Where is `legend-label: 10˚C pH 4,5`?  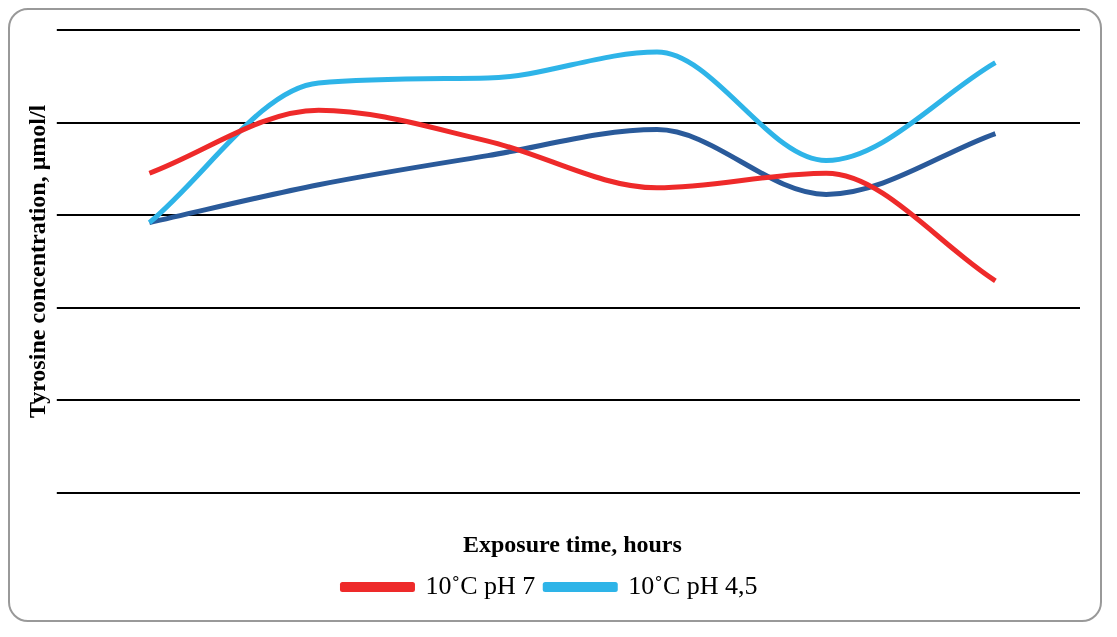
legend-label: 10˚C pH 4,5 is located at coordinates (693, 585).